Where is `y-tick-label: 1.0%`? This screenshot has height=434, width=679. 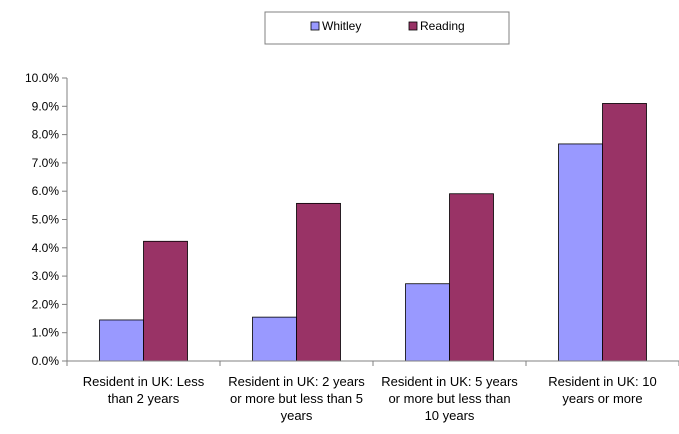 y-tick-label: 1.0% is located at coordinates (46, 333).